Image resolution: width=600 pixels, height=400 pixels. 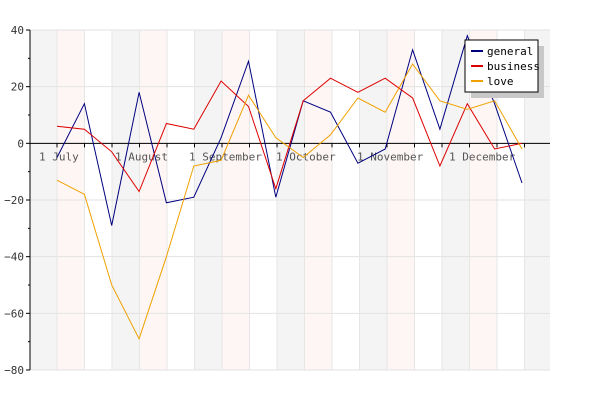 I want to click on legend-label-love: love, so click(x=500, y=81).